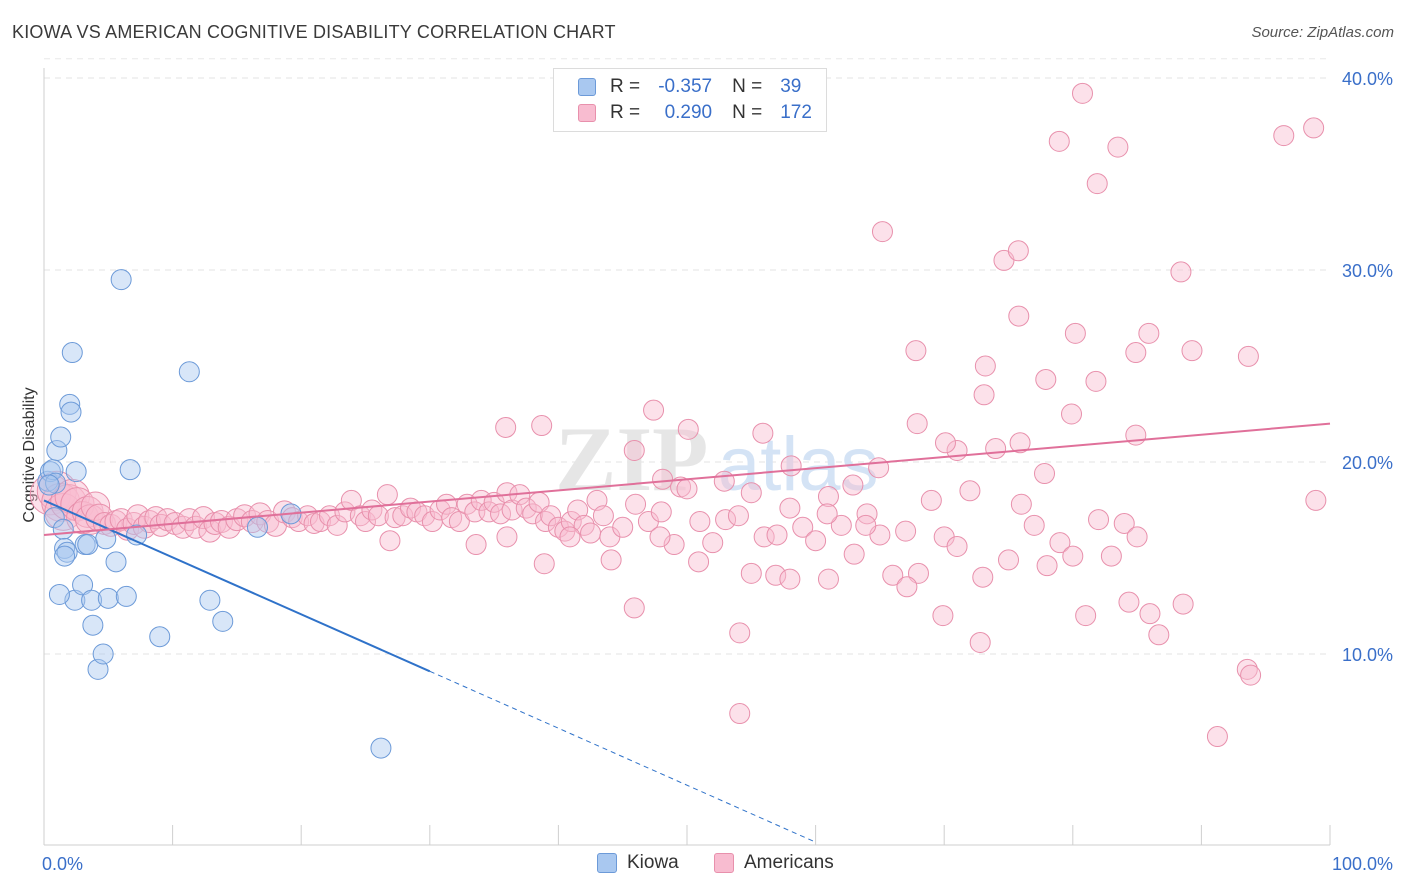 The image size is (1406, 892). What do you see at coordinates (1367, 271) in the screenshot?
I see `y-tick-label: 30.0%` at bounding box center [1367, 271].